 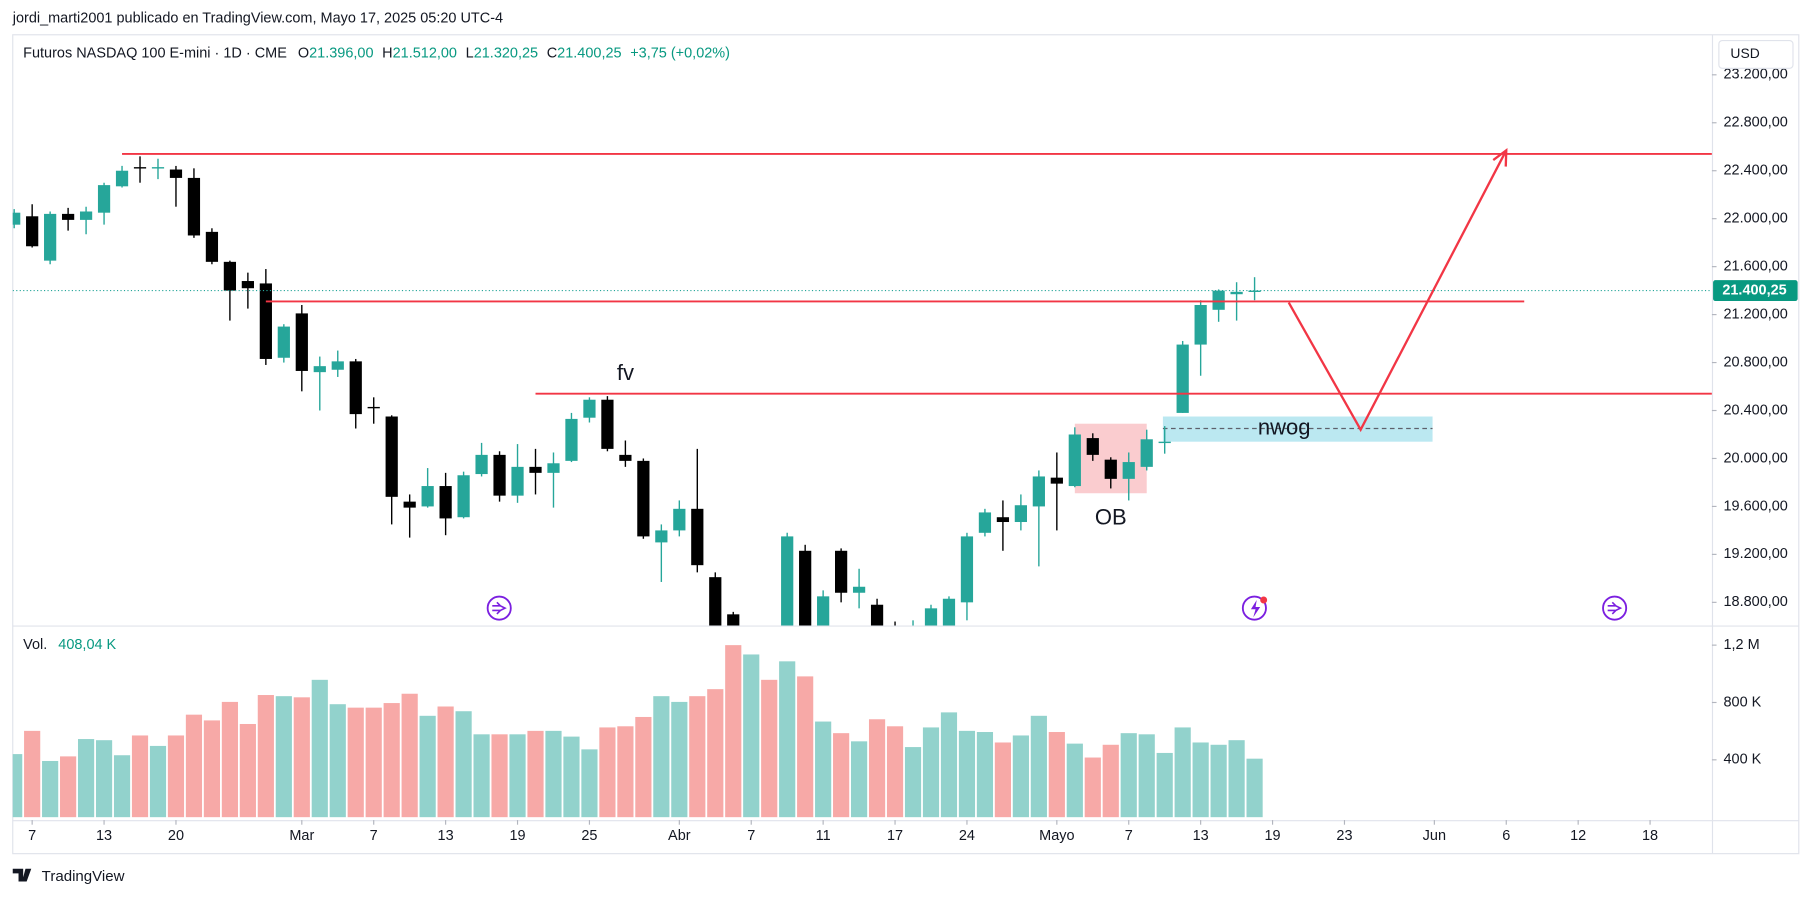 I want to click on x-tick-label: 13, so click(x=104, y=836).